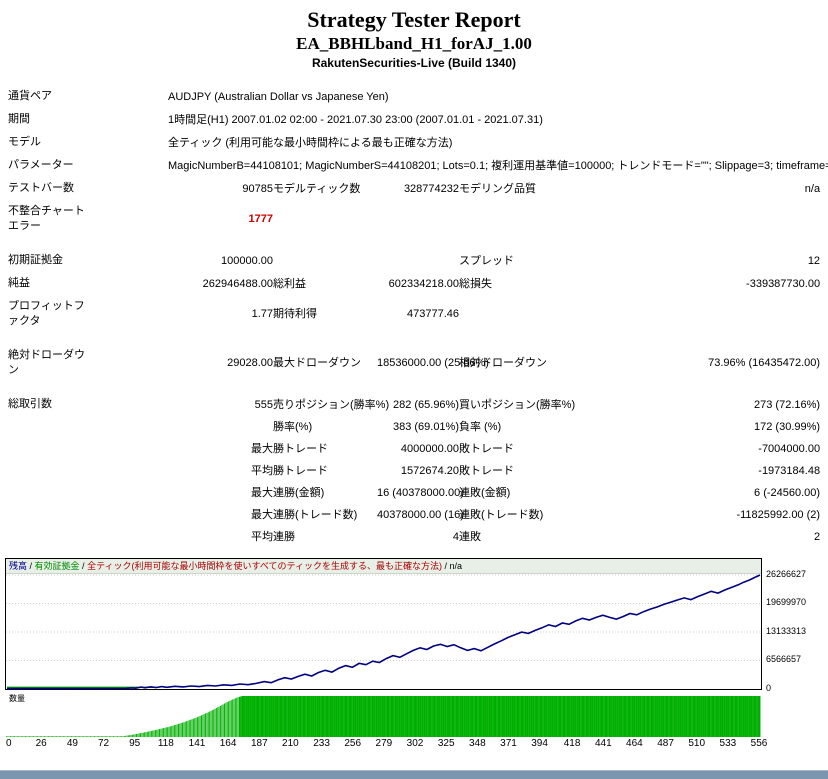 Image resolution: width=828 pixels, height=779 pixels. What do you see at coordinates (19, 283) in the screenshot?
I see `stat-label: 純益` at bounding box center [19, 283].